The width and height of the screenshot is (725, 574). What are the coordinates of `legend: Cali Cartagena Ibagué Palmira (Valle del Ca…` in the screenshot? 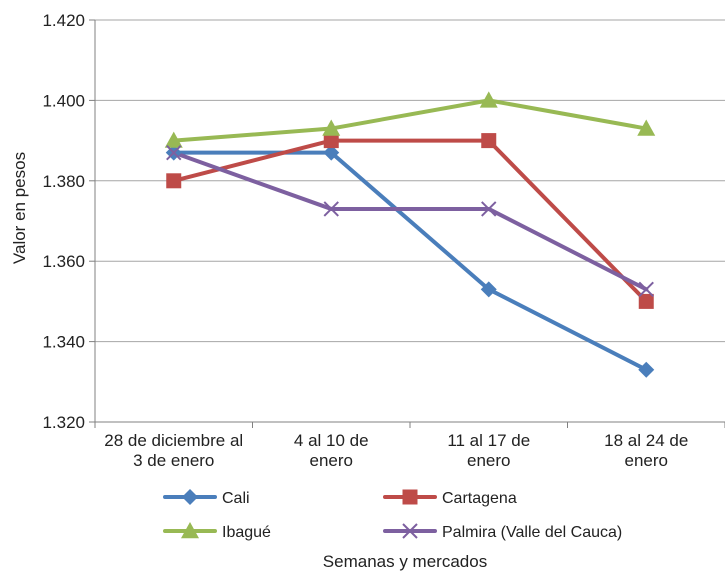 It's located at (392, 515).